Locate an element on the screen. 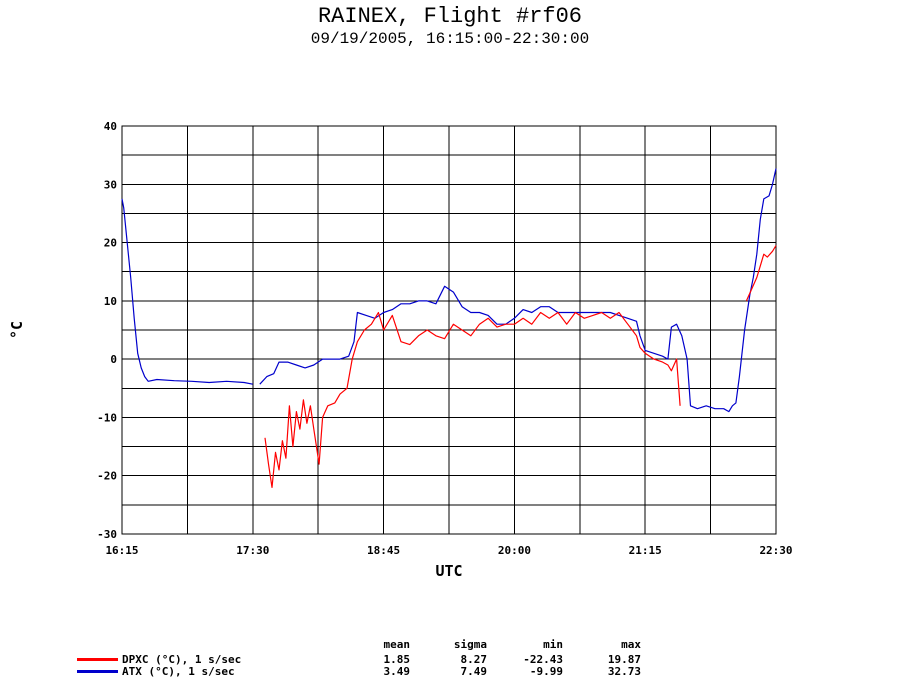  legend-label-atx: ATX (°C), 1 s/sec is located at coordinates (178, 671).